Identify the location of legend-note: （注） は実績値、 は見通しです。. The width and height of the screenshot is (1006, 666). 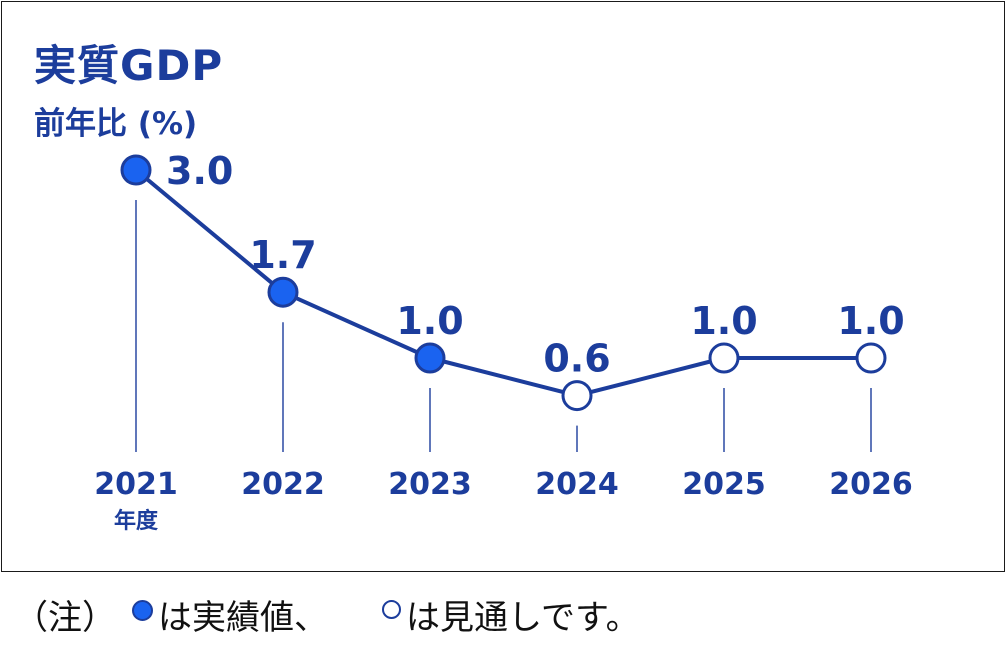
(503, 615).